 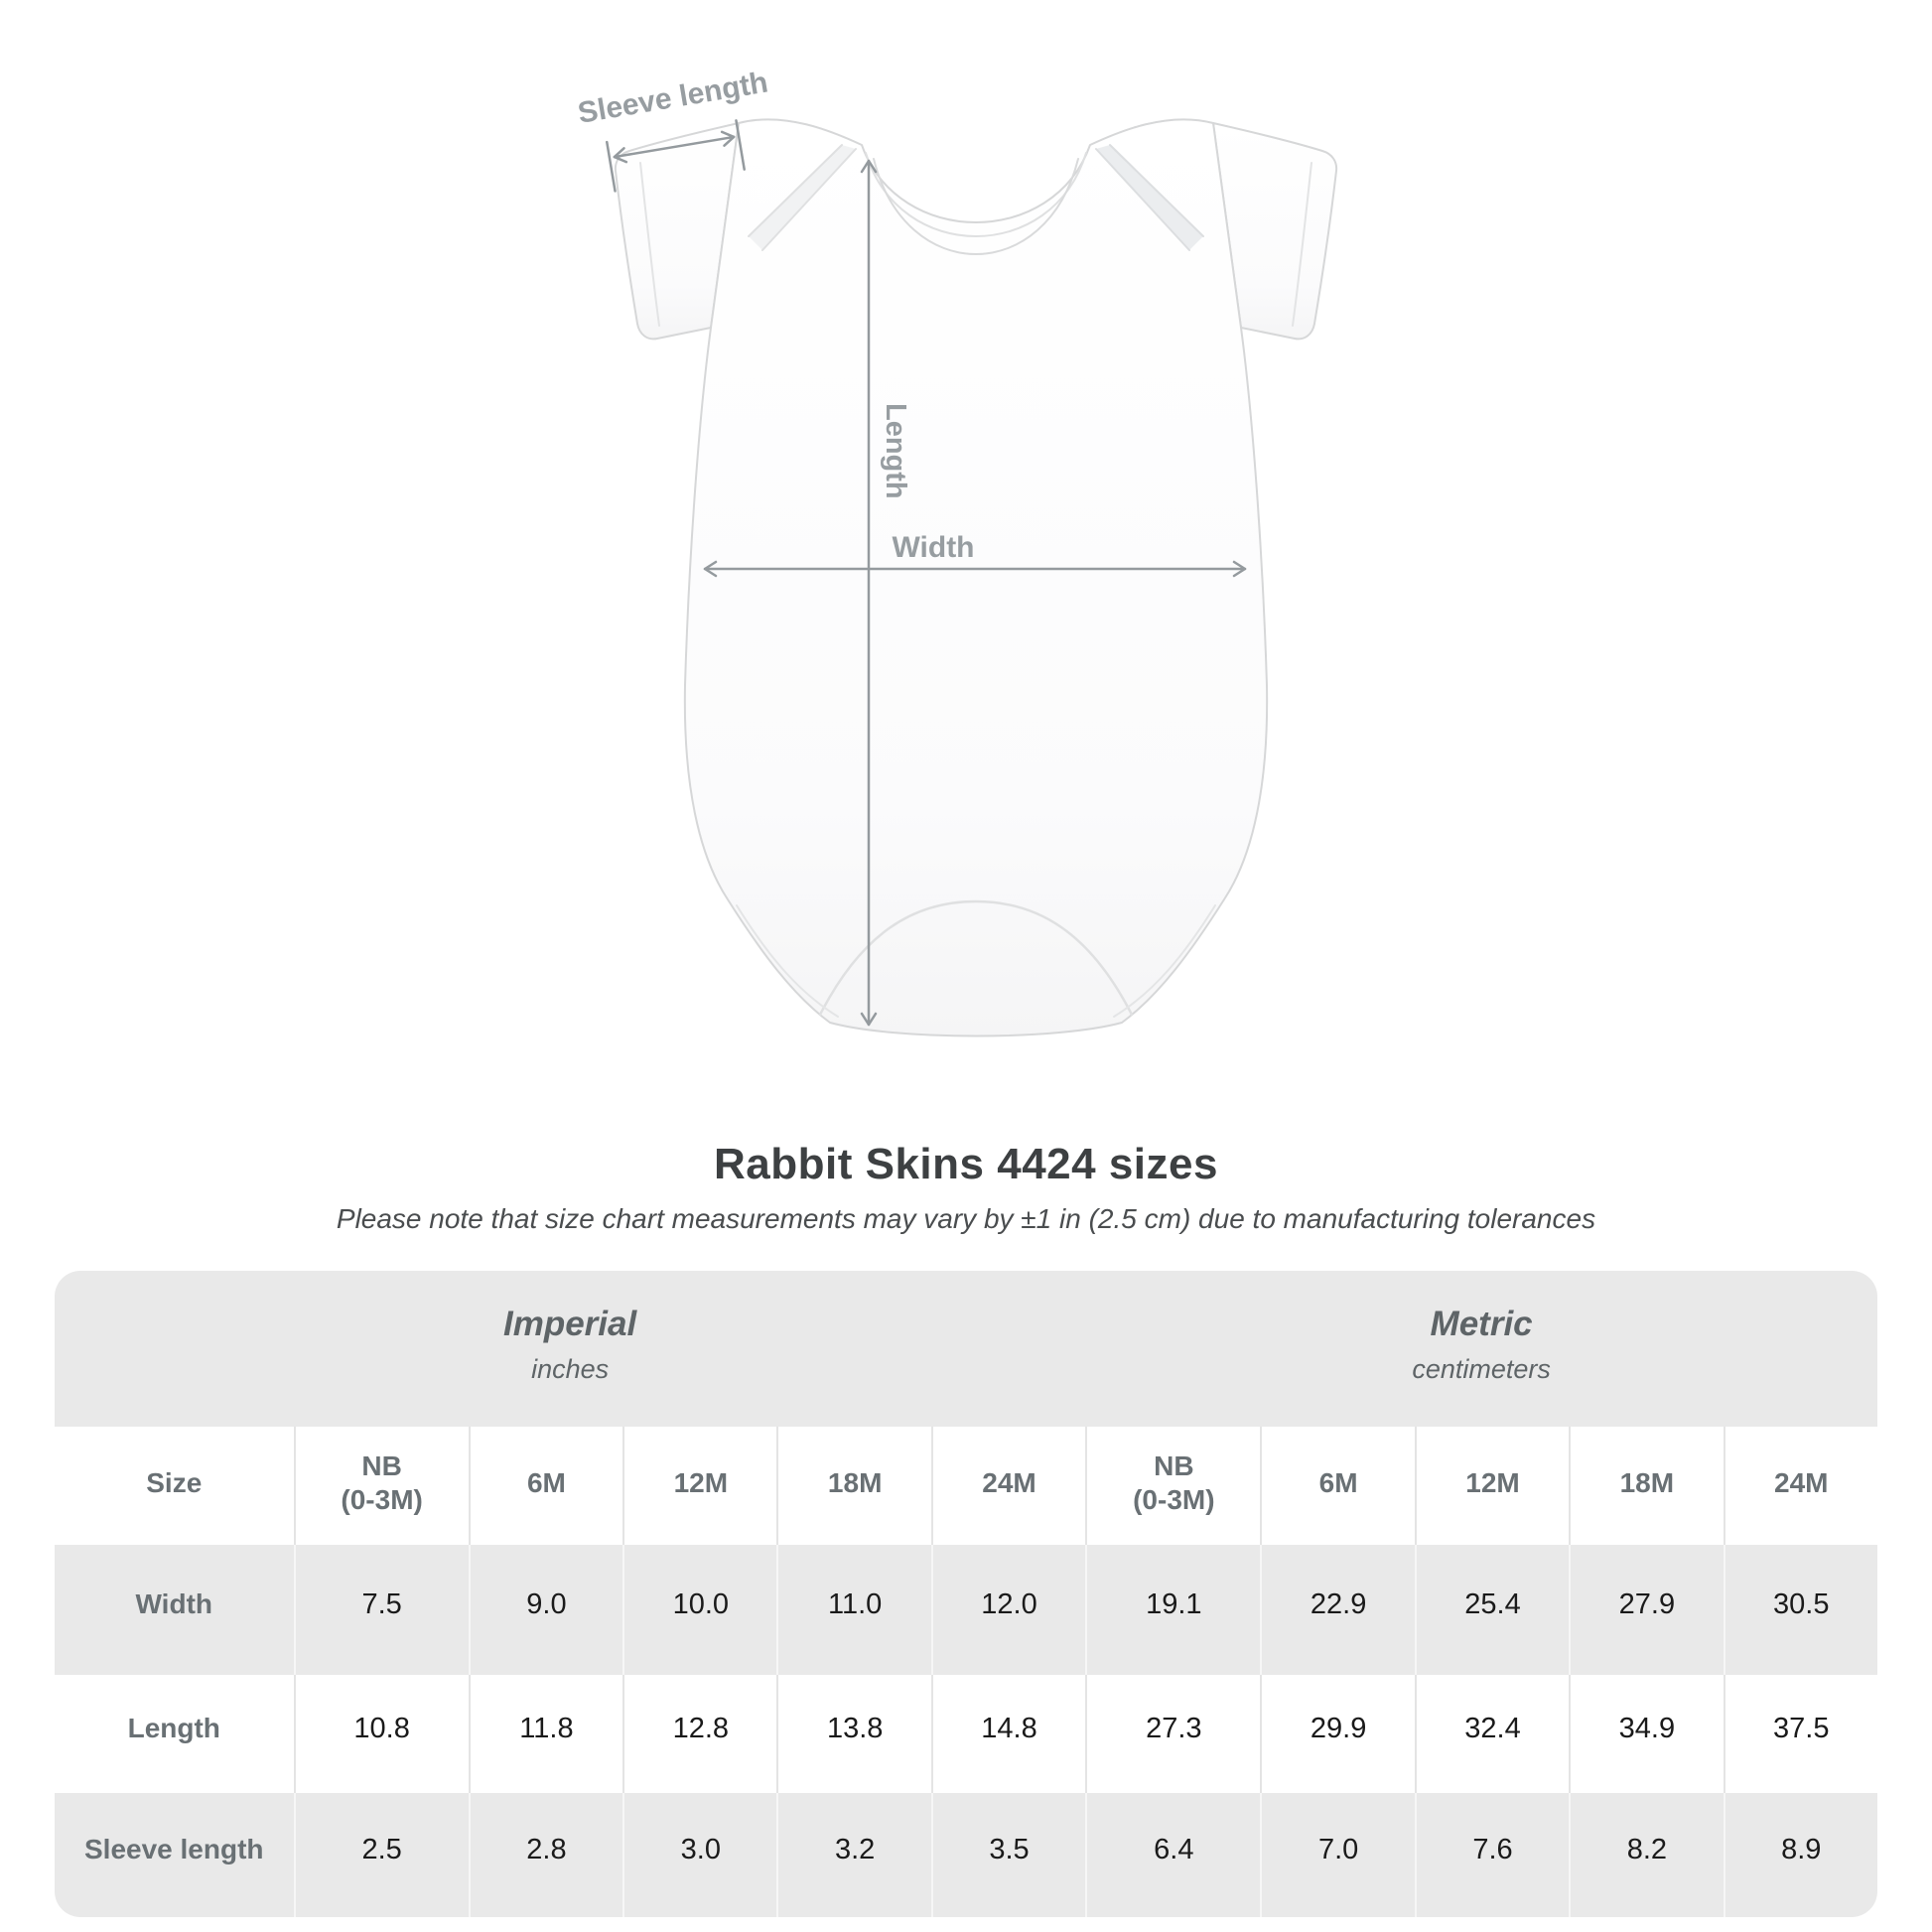 I want to click on column-header-18m-metric: 18M, so click(x=1647, y=1486).